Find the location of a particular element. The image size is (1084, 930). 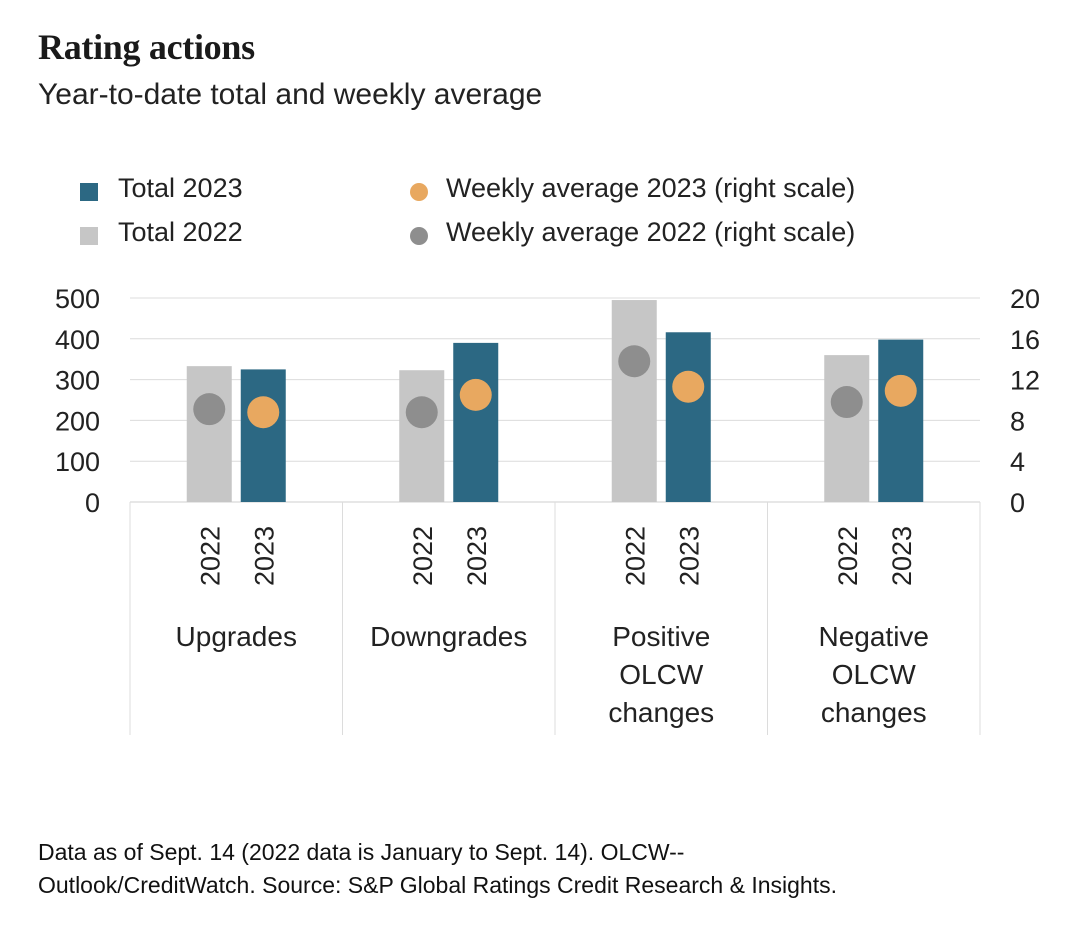

x-category-label: Downgrades is located at coordinates (448, 636).